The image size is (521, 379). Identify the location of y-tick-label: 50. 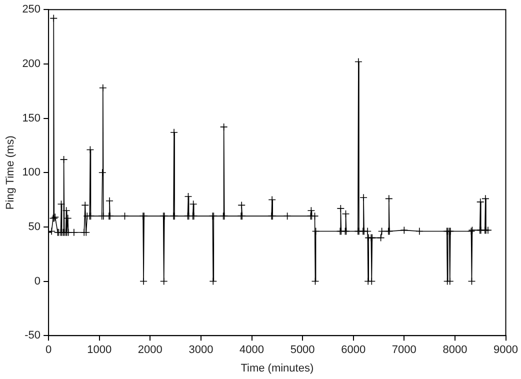
(34, 226).